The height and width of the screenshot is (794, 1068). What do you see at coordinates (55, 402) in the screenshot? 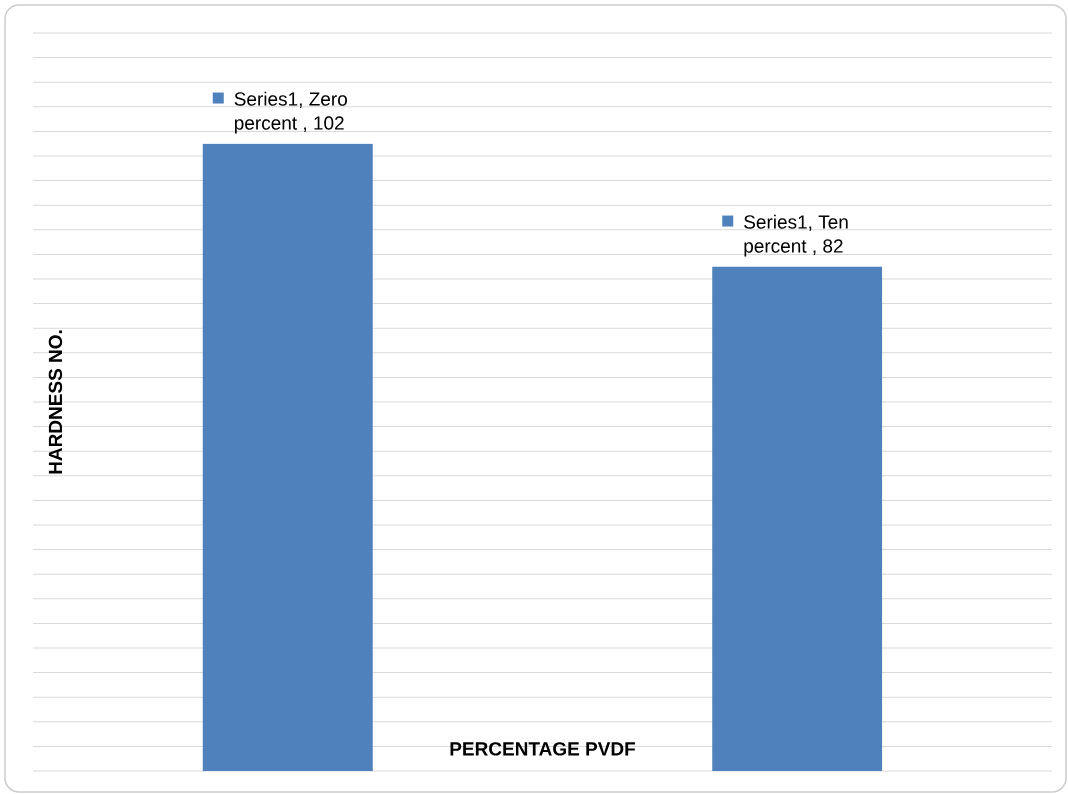
I see `y-axis-title: HARDNESS NO.` at bounding box center [55, 402].